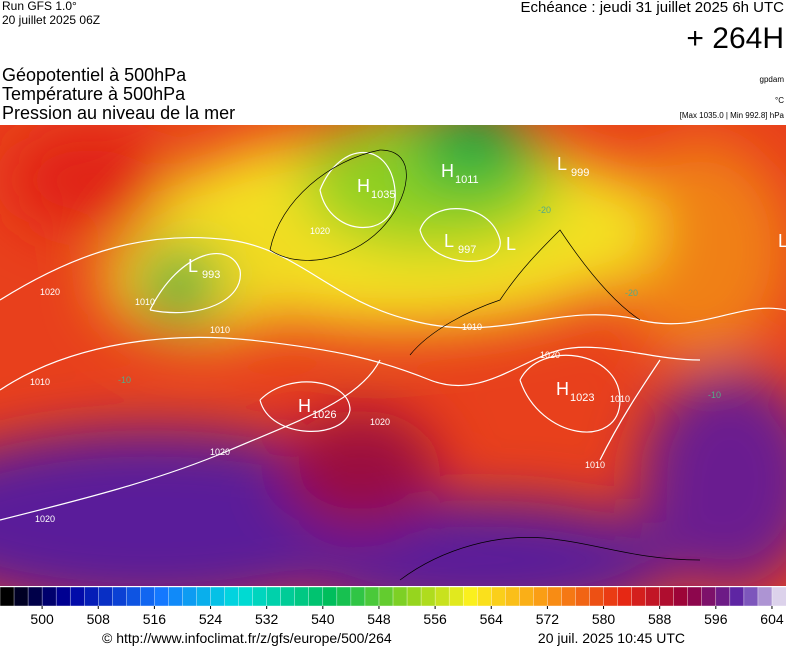  Describe the element at coordinates (467, 180) in the screenshot. I see `center-value: 1011` at that location.